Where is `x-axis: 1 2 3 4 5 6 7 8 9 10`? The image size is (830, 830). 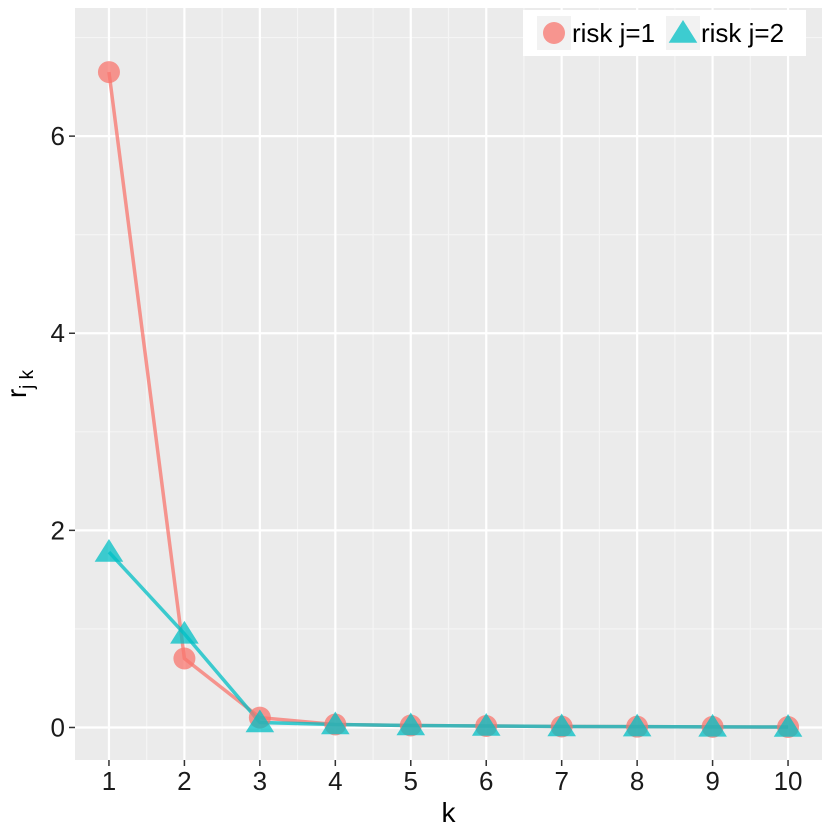
x-axis: 1 2 3 4 5 6 7 8 9 10 is located at coordinates (452, 778).